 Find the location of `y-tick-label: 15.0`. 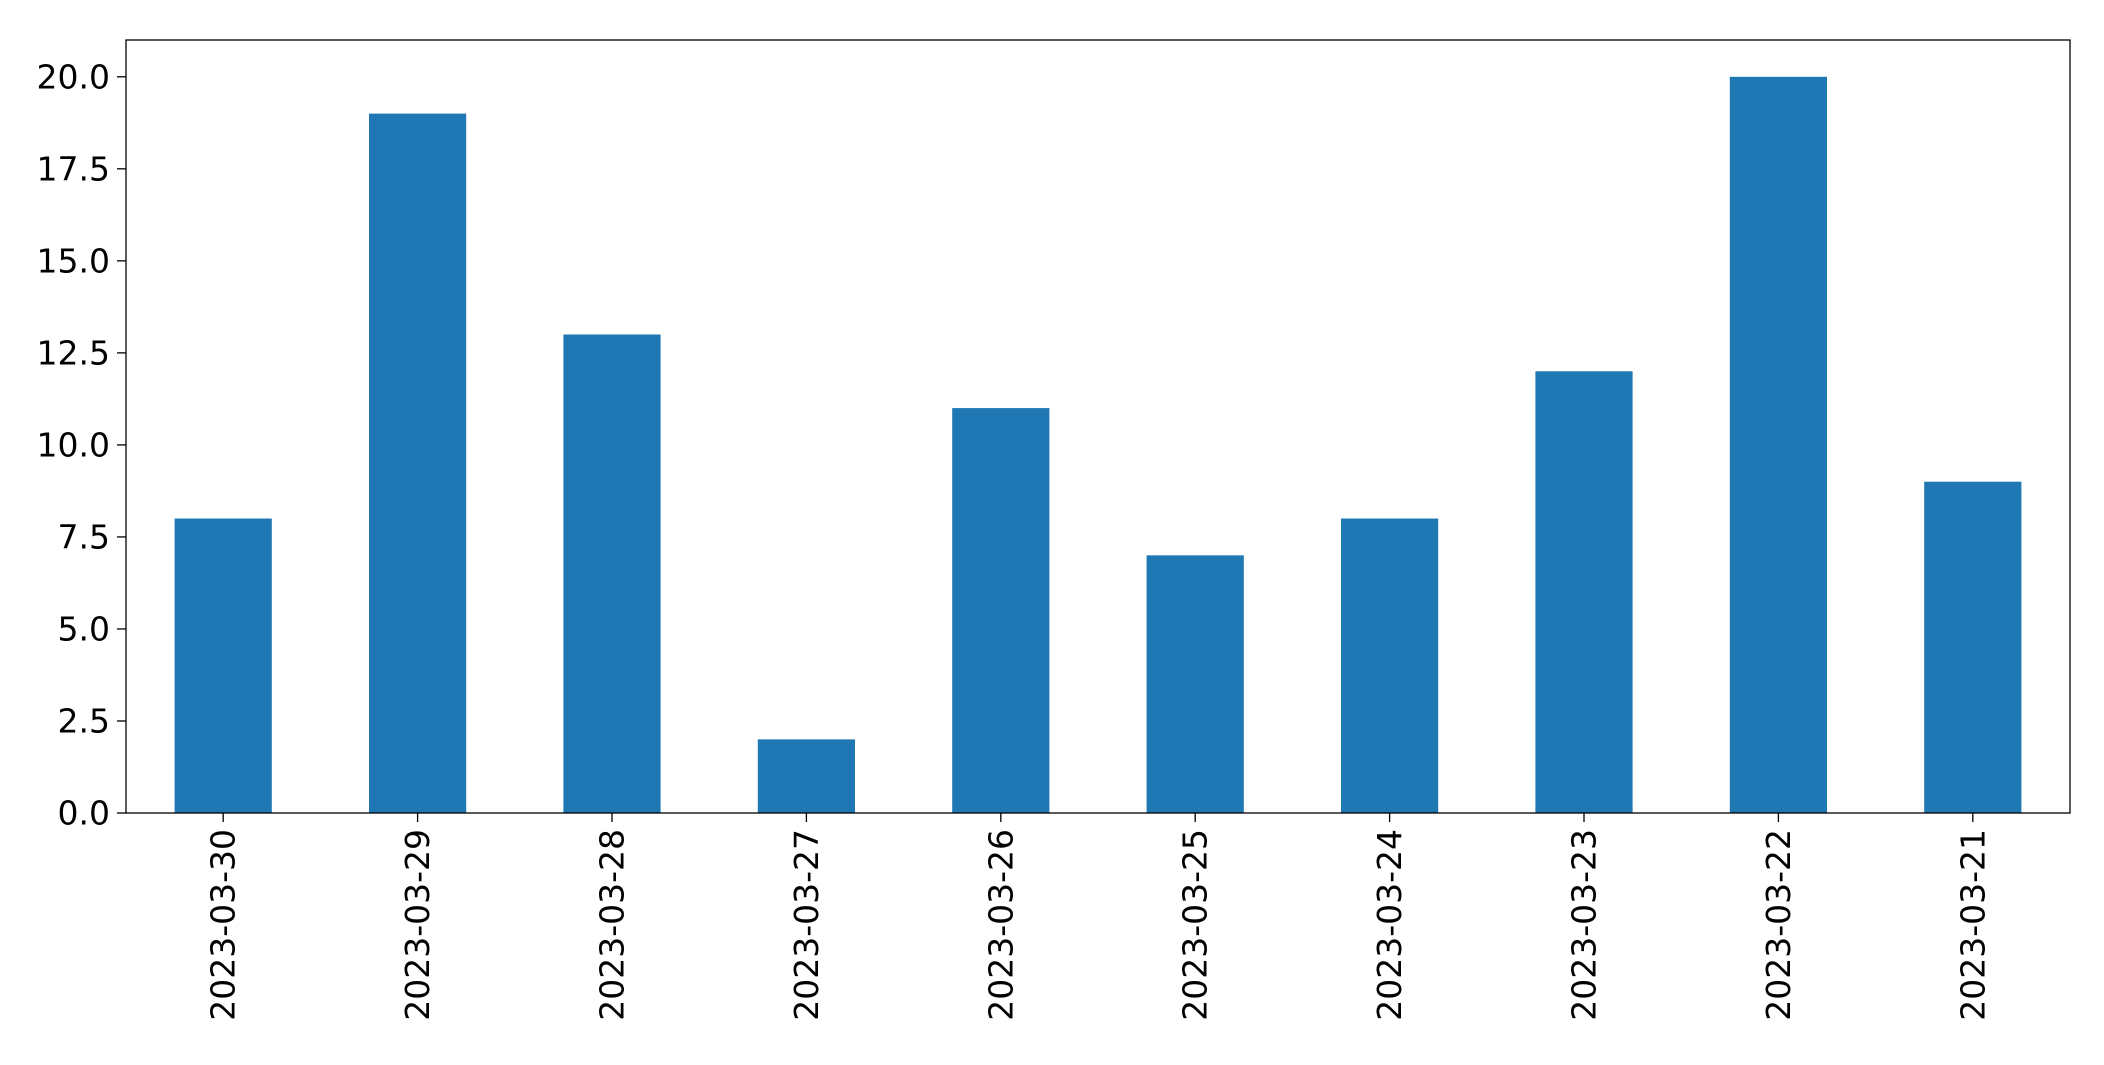

y-tick-label: 15.0 is located at coordinates (73, 260).